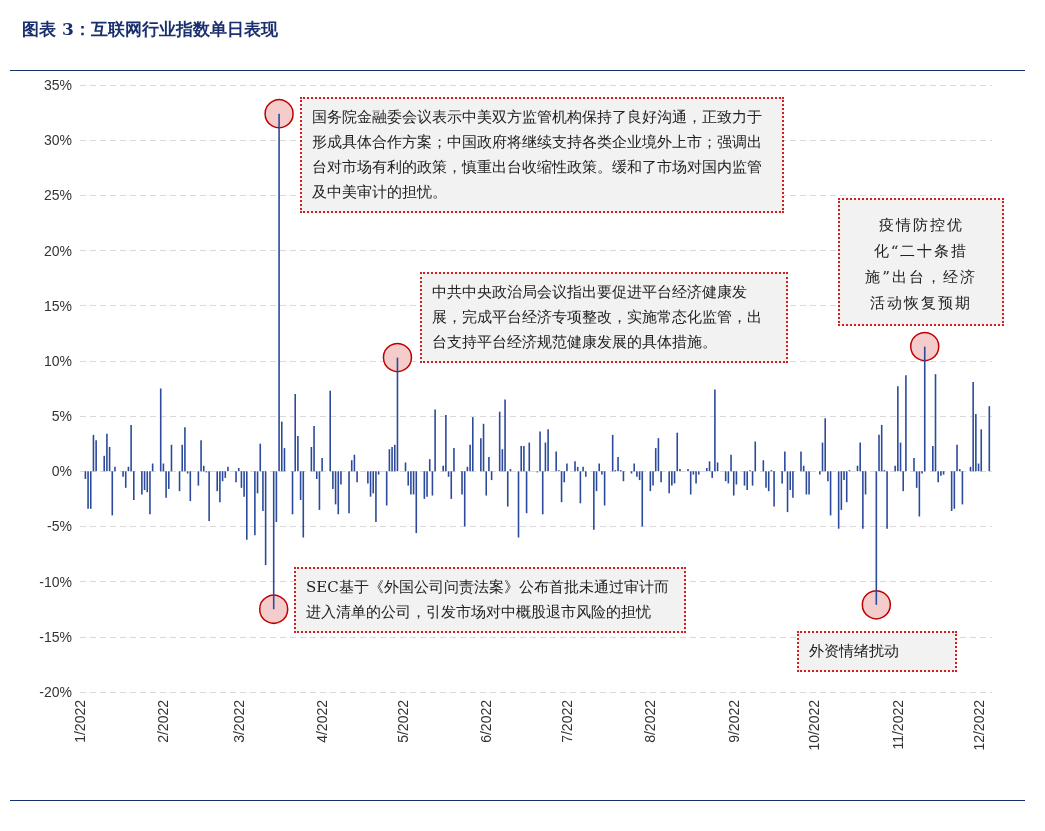 This screenshot has height=831, width=1045. Describe the element at coordinates (604, 317) in the screenshot. I see `callout-box: 中共中央政治局会议指出要促进平台经济健康发展，完成平台经济专项整改，实施常态化监管，出台支持平台经济规范健康发展的具体措施。` at that location.